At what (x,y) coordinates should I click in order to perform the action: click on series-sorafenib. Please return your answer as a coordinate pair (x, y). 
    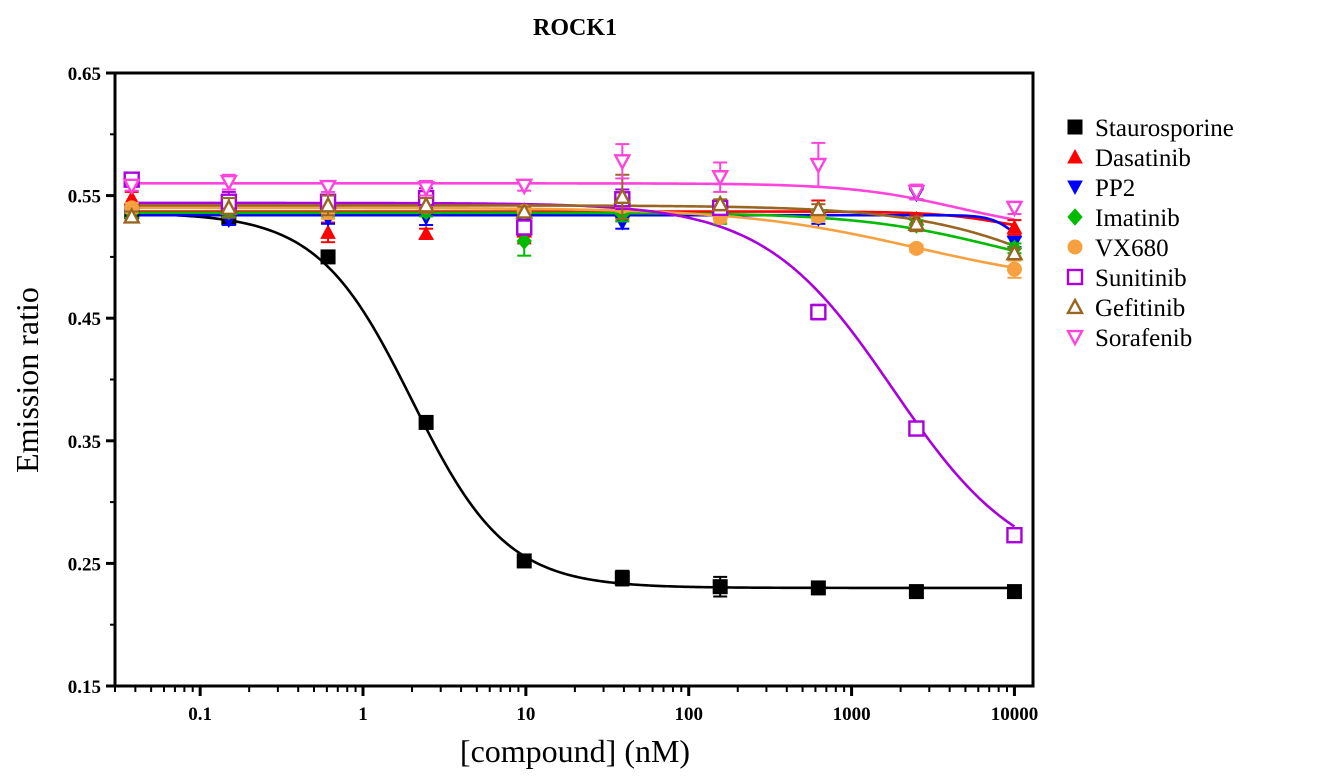
    Looking at the image, I should click on (573, 179).